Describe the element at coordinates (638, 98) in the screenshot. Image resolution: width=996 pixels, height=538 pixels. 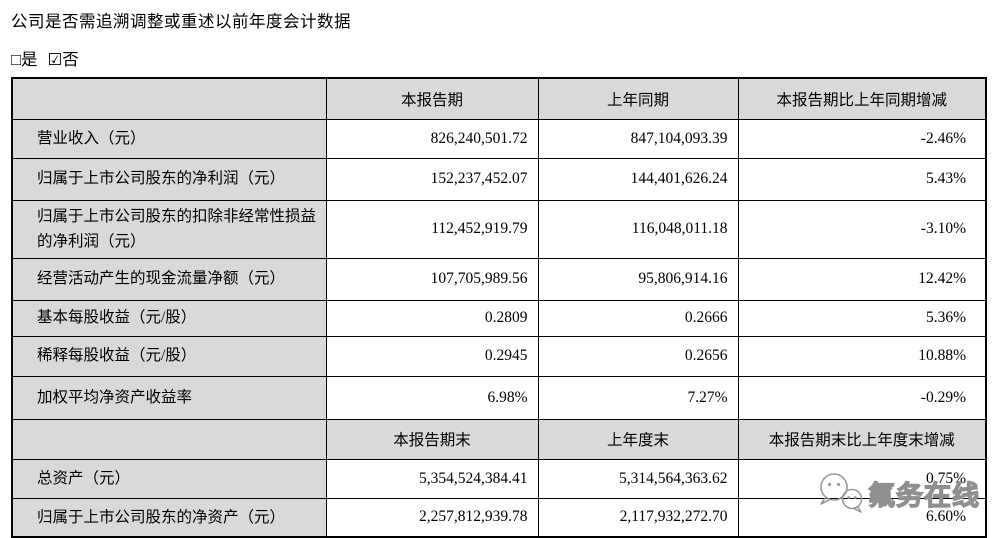
I see `header-prior-period: 上年同期` at that location.